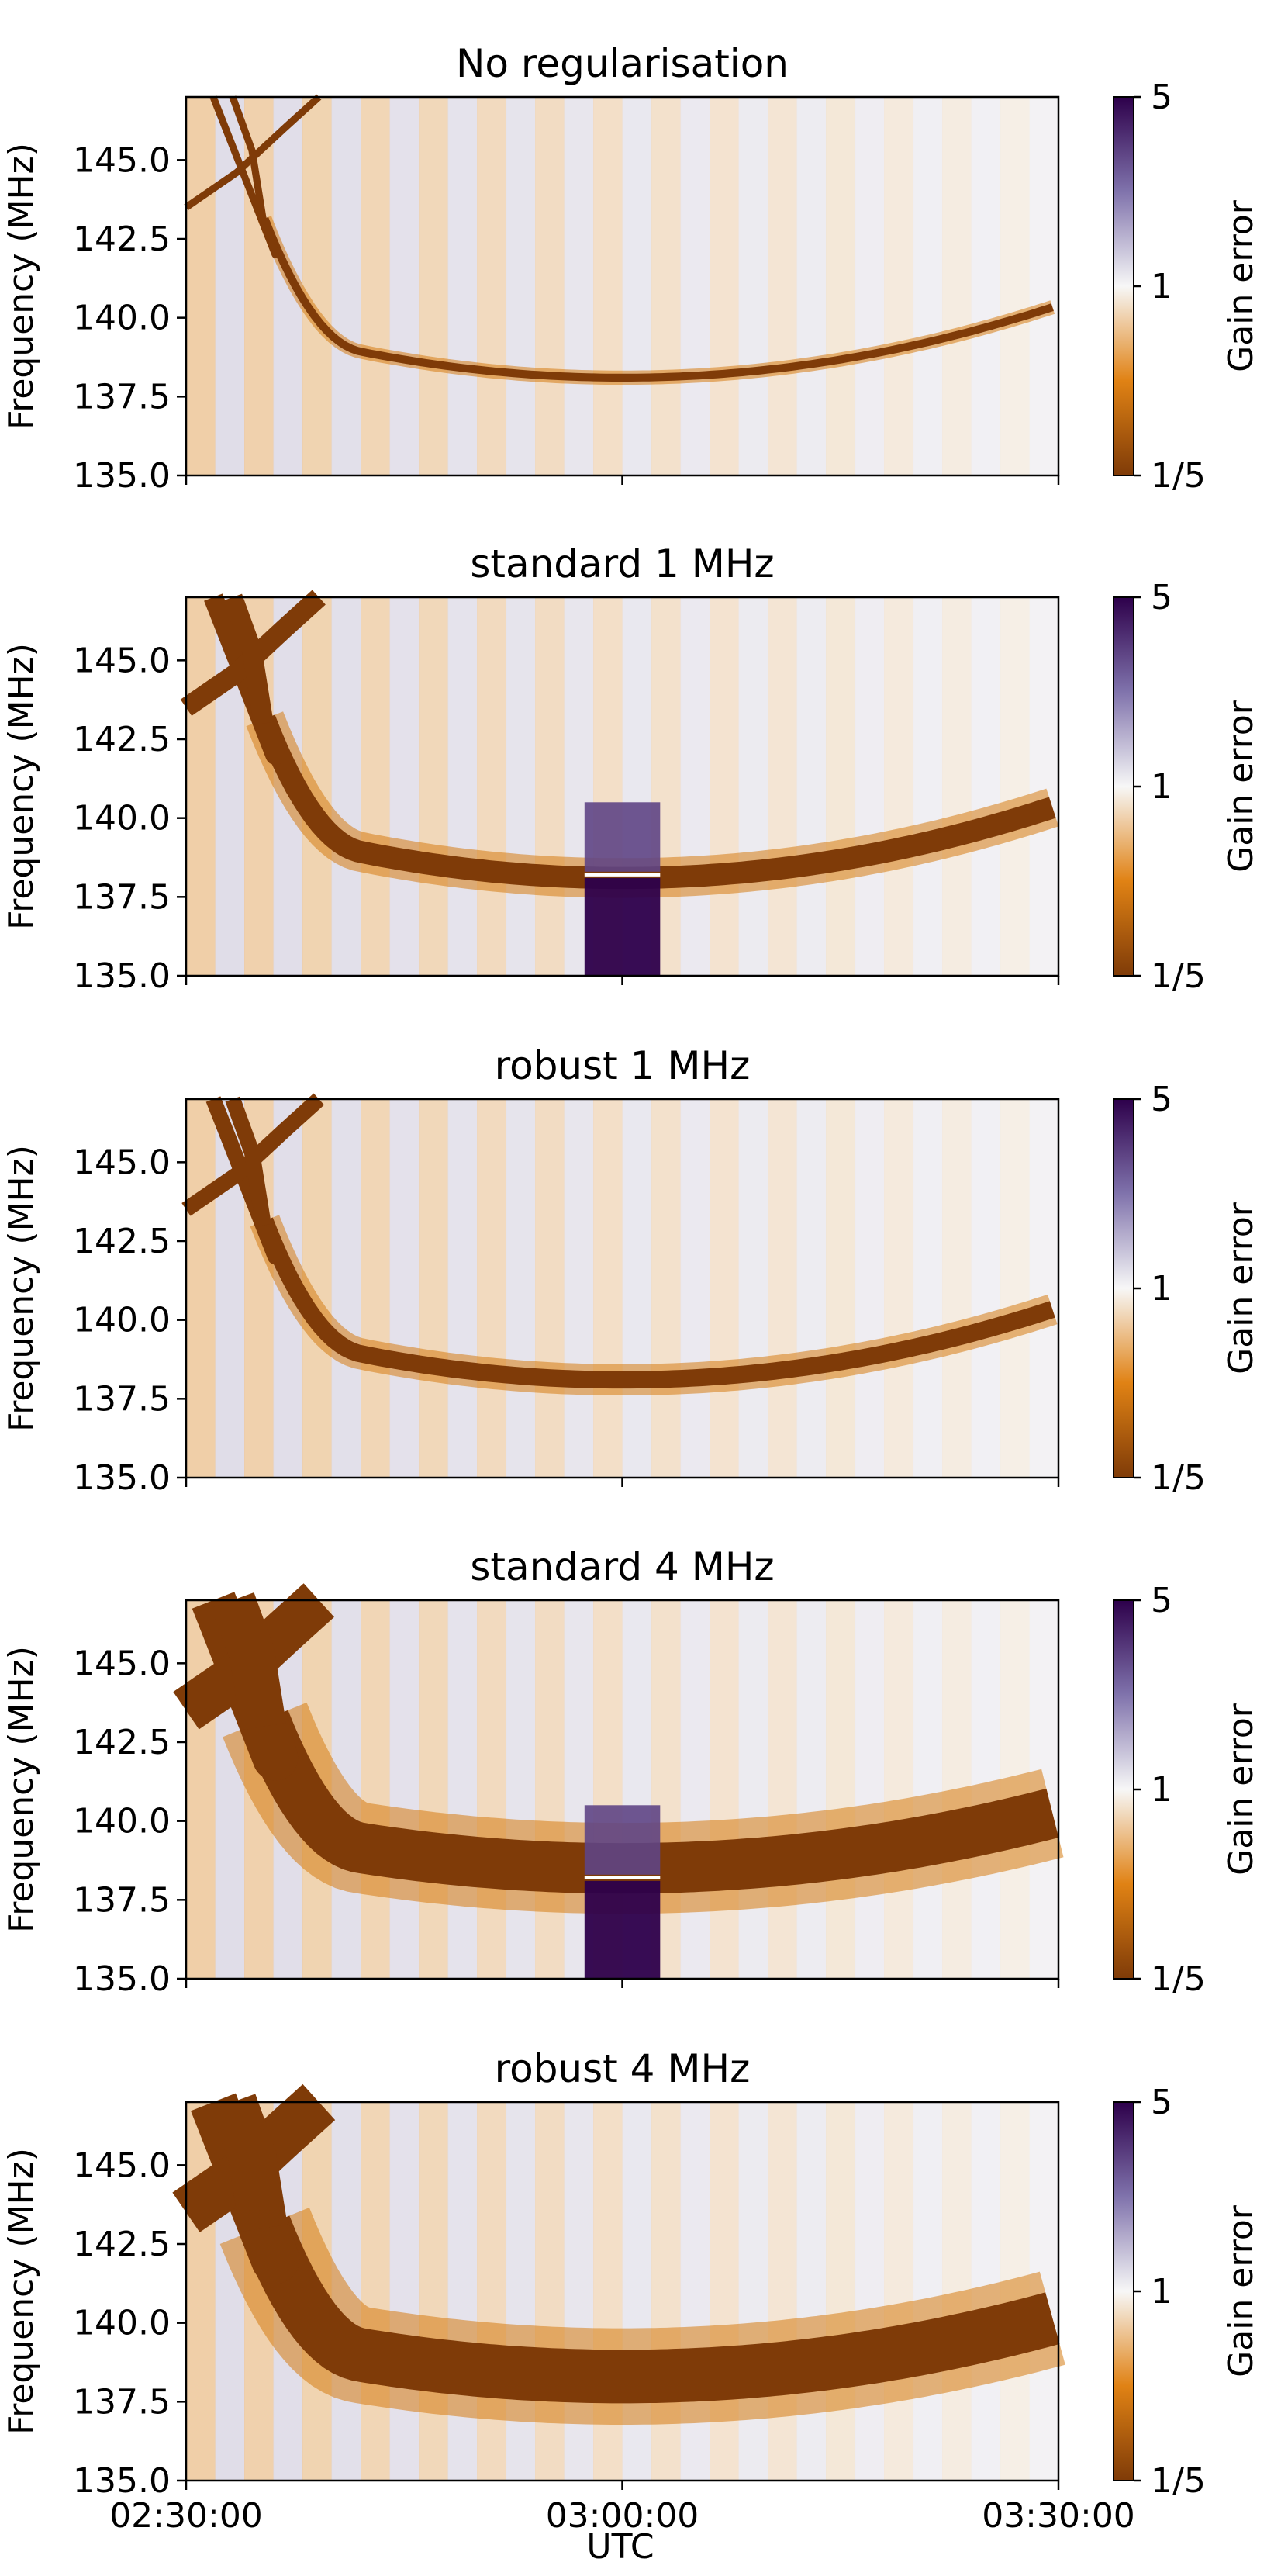 The image size is (1288, 2576). What do you see at coordinates (1162, 1790) in the screenshot?
I see `colorbar-tick-label: 1` at bounding box center [1162, 1790].